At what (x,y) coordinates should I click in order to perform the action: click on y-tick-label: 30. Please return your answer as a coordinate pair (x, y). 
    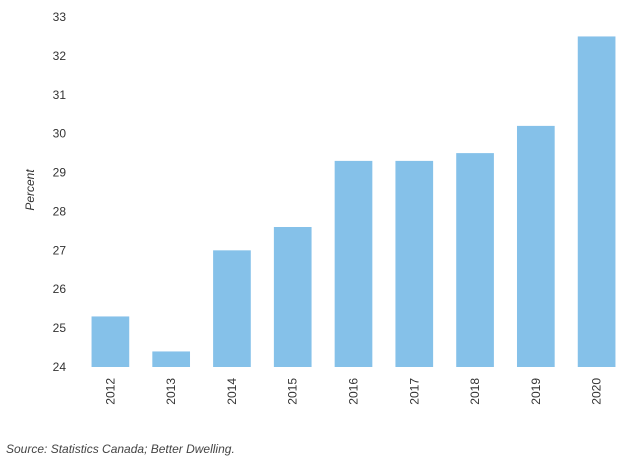
    Looking at the image, I should click on (60, 134).